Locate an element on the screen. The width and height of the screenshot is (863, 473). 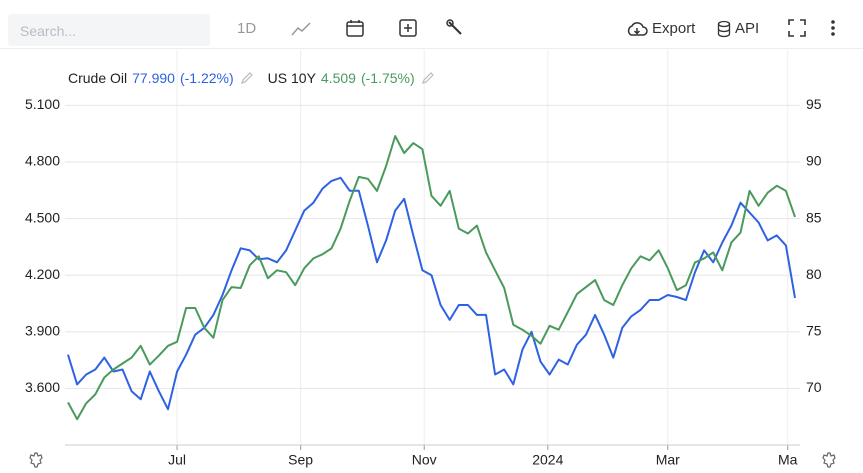
y-tick-label: 4.200 is located at coordinates (42, 274).